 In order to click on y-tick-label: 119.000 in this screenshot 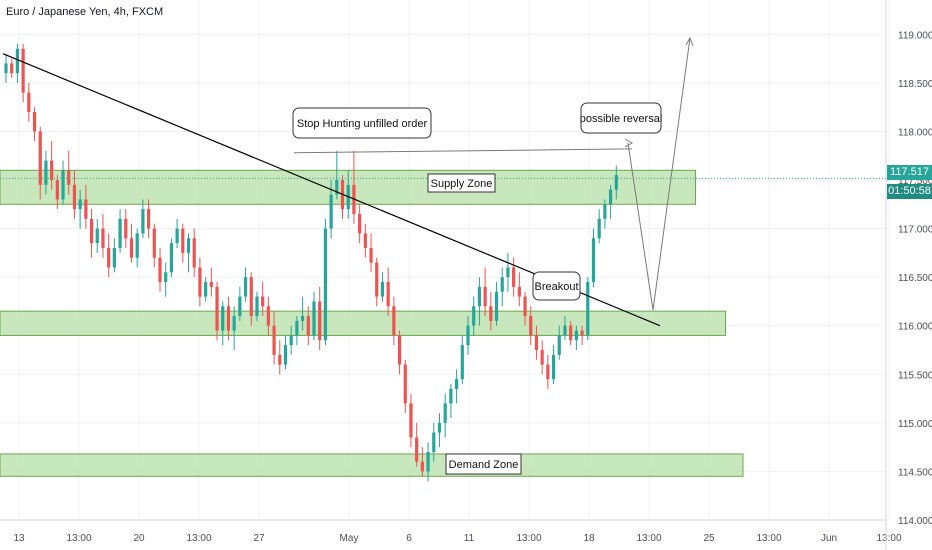, I will do `click(915, 35)`.